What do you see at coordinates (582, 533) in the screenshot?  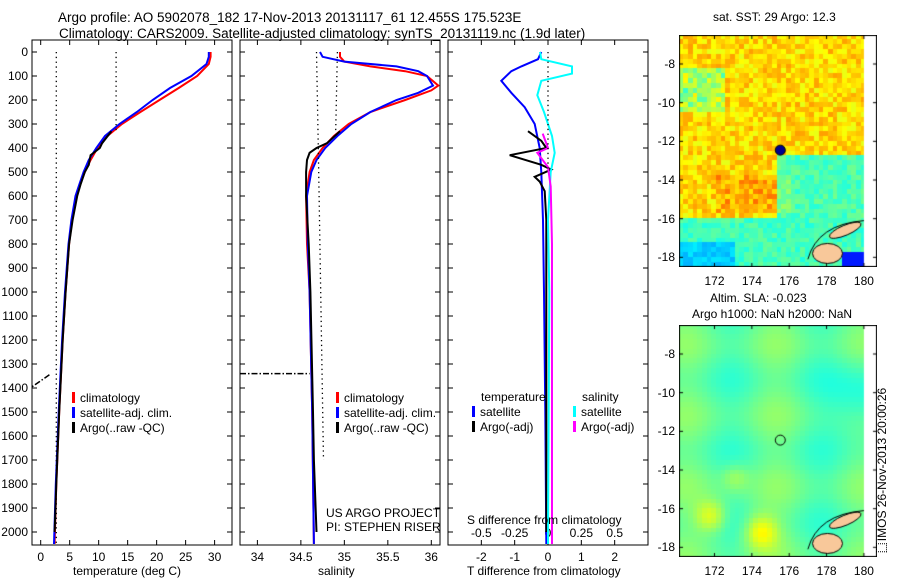 I see `s-tick-label: 0.25` at bounding box center [582, 533].